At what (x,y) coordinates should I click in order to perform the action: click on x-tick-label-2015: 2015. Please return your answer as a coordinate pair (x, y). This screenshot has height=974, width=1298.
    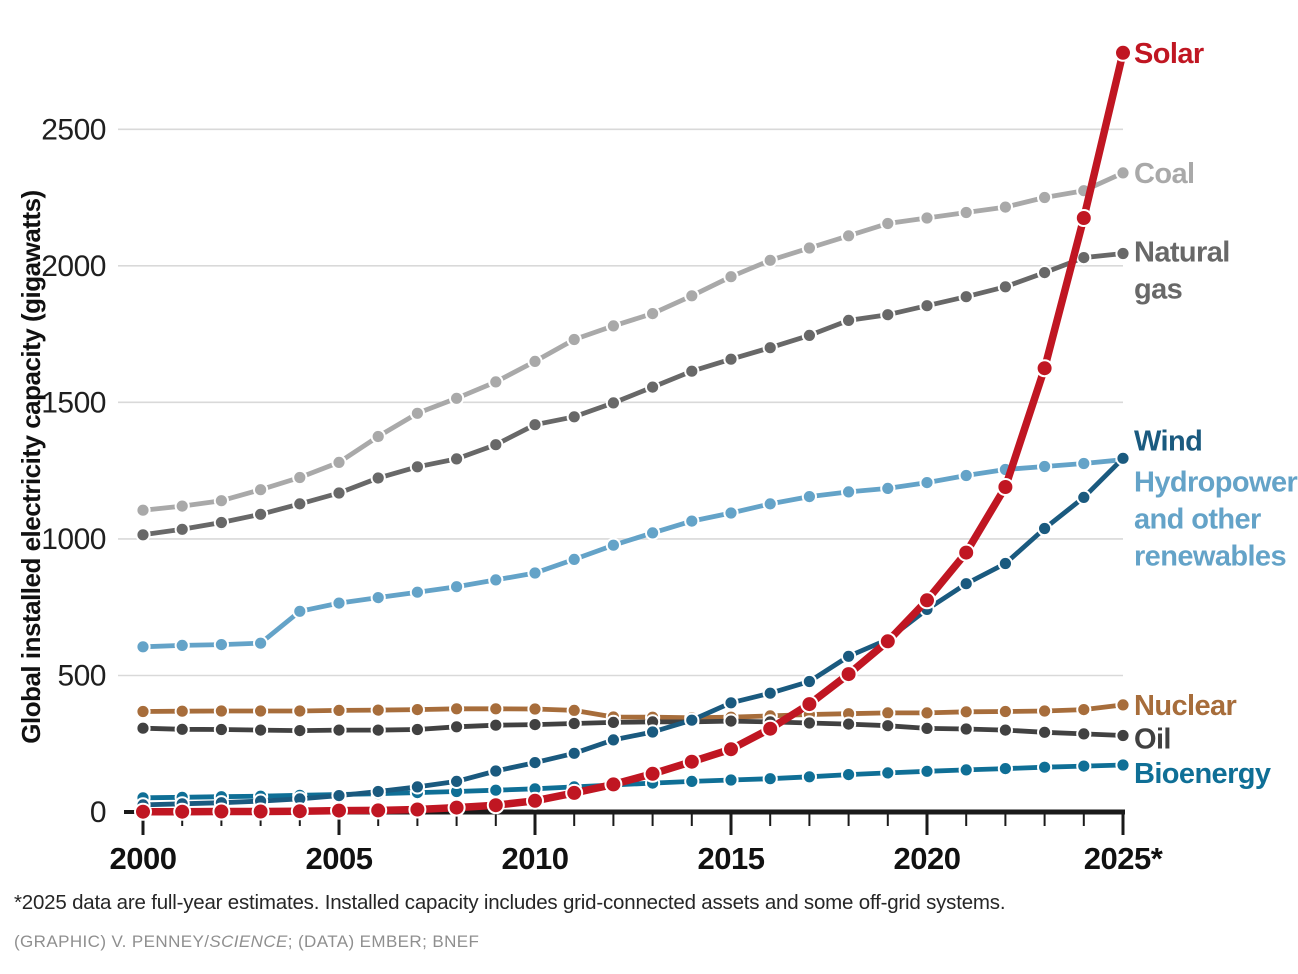
    Looking at the image, I should click on (731, 858).